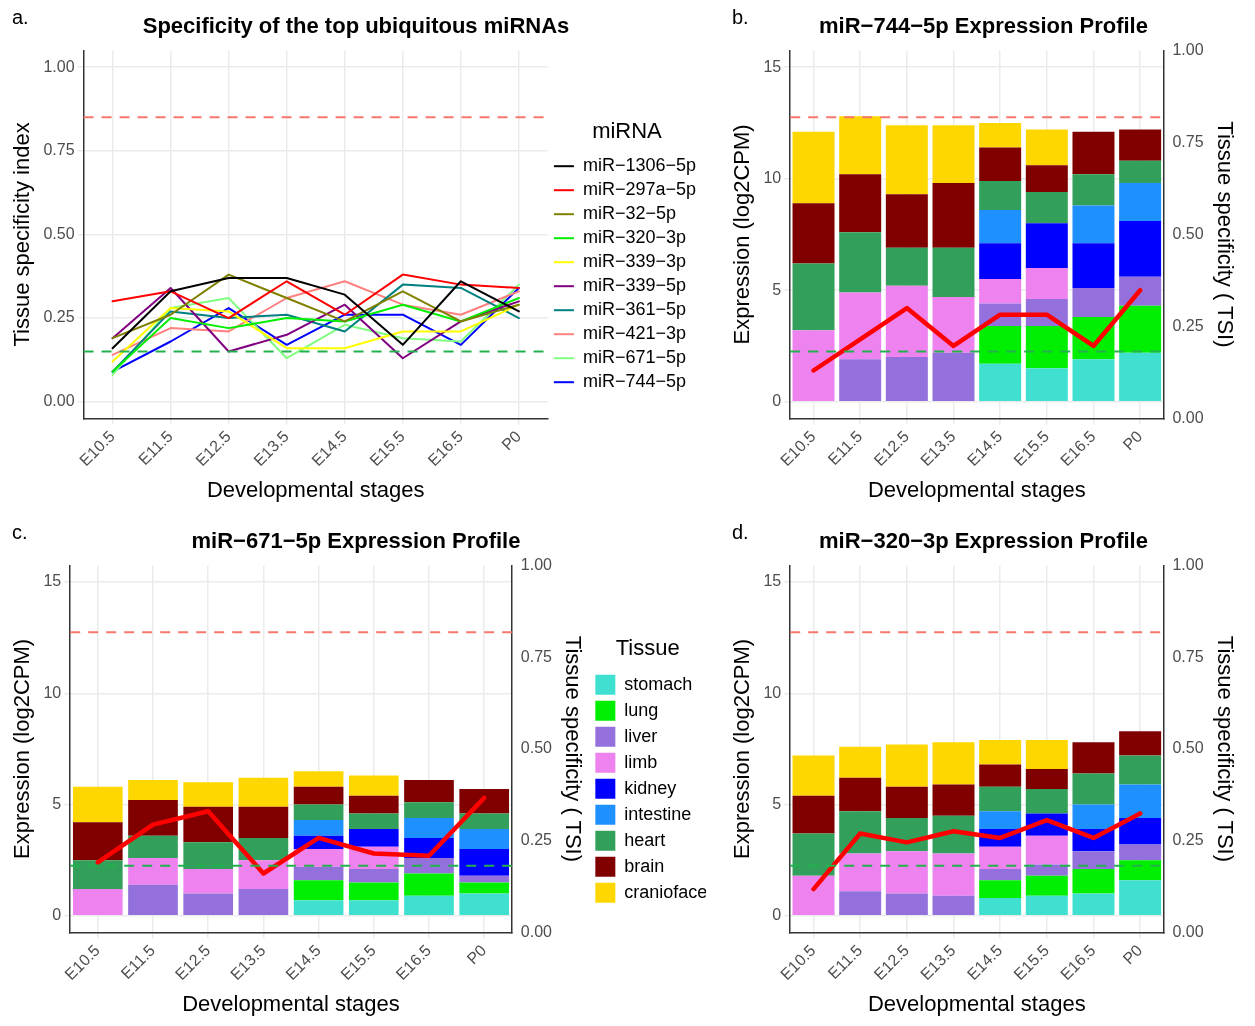 The height and width of the screenshot is (1026, 1255). Describe the element at coordinates (772, 178) in the screenshot. I see `y-tick-label: 10` at that location.